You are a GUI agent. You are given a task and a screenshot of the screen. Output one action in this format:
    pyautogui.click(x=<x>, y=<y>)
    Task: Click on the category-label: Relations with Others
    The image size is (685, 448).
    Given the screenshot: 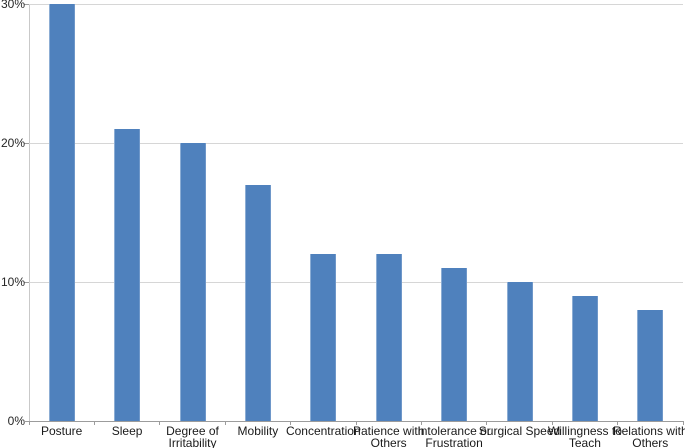 What is the action you would take?
    pyautogui.click(x=648, y=436)
    